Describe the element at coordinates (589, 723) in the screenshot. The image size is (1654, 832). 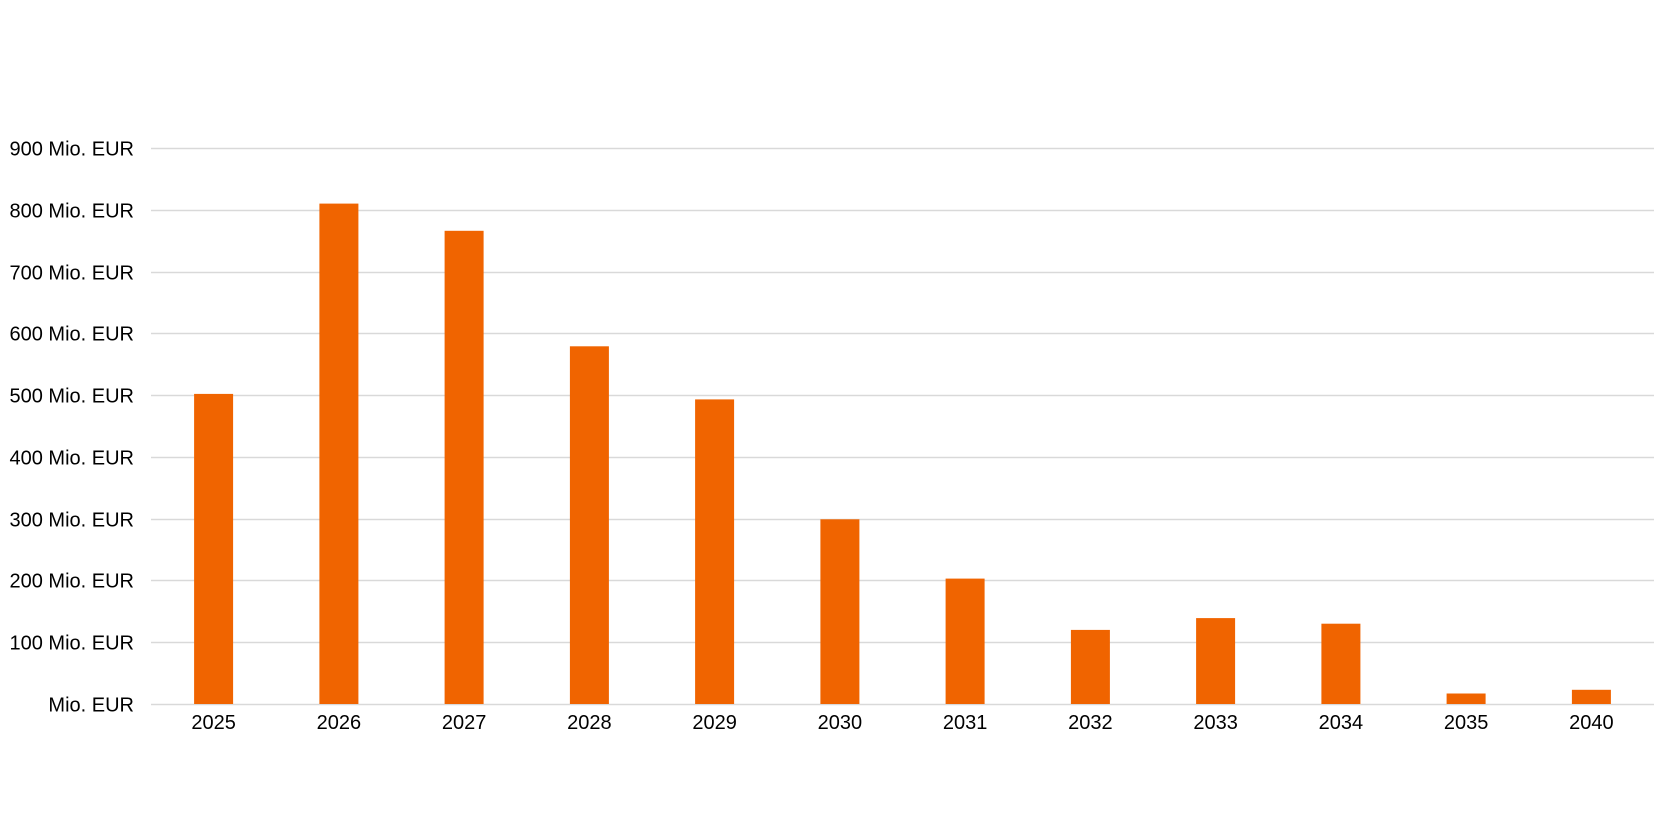
I see `x-tick-label: 2028` at that location.